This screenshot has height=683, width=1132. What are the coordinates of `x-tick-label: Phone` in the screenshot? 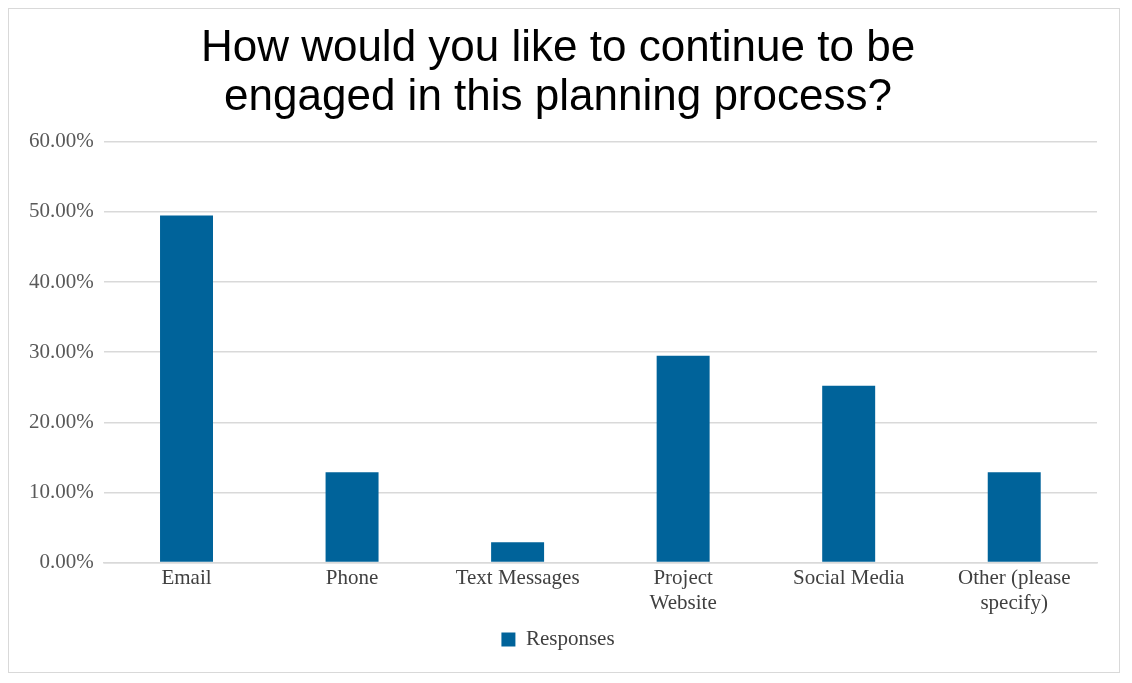 It's located at (352, 576).